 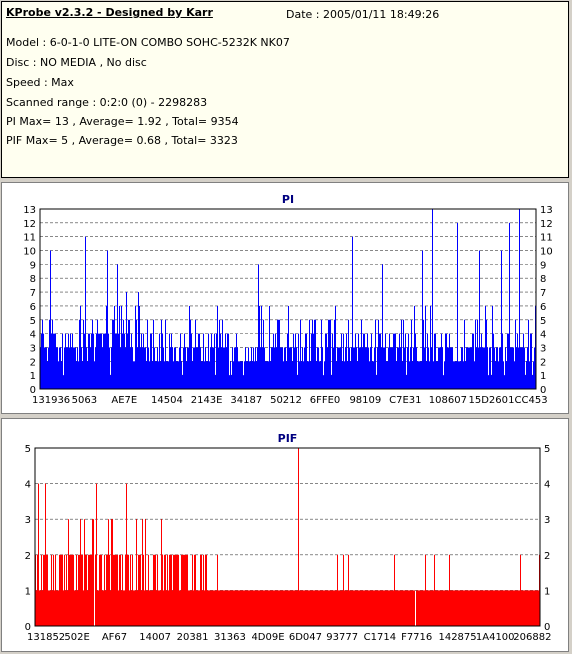 What do you see at coordinates (543, 265) in the screenshot?
I see `y-tick-label-right: 9` at bounding box center [543, 265].